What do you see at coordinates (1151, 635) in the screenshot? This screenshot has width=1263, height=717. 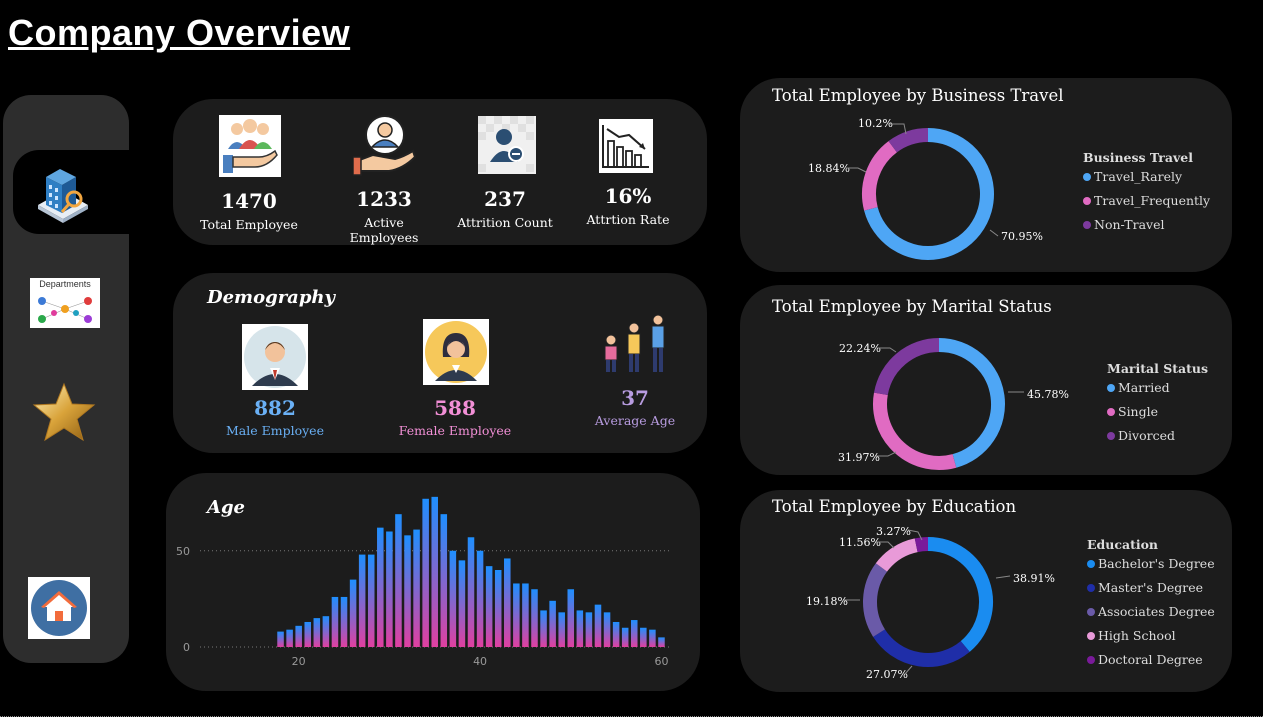 I see `legend-item: High School` at bounding box center [1151, 635].